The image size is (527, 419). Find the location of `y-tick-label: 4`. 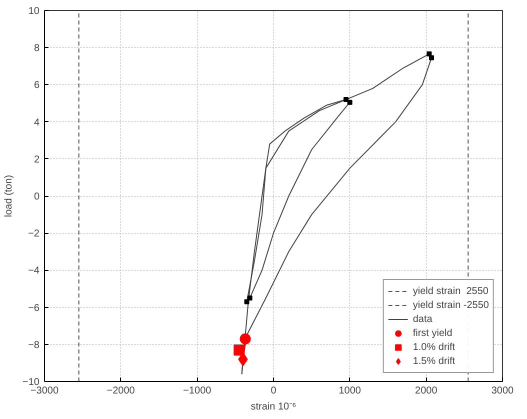

y-tick-label: 4 is located at coordinates (37, 122).